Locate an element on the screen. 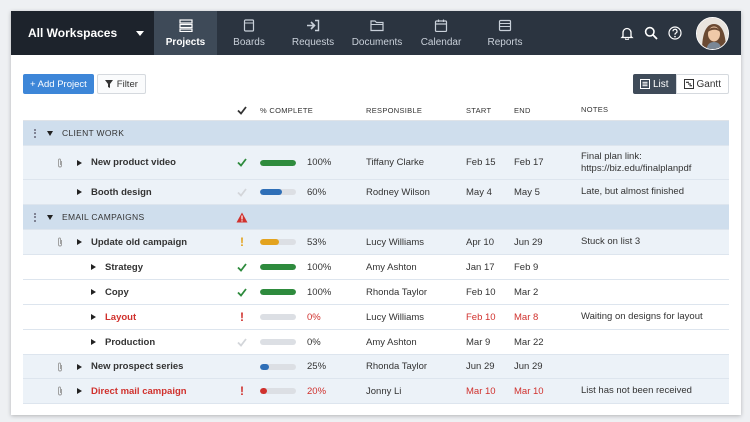 This screenshot has height=422, width=750. help-button is located at coordinates (675, 33).